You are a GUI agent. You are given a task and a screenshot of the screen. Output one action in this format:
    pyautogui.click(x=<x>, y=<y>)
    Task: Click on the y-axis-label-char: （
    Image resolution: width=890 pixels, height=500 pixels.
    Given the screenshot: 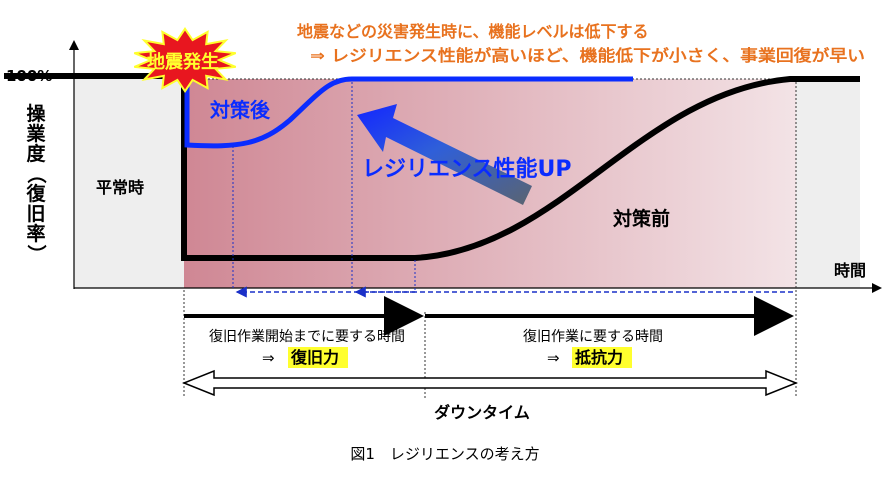 What is the action you would take?
    pyautogui.click(x=36, y=173)
    